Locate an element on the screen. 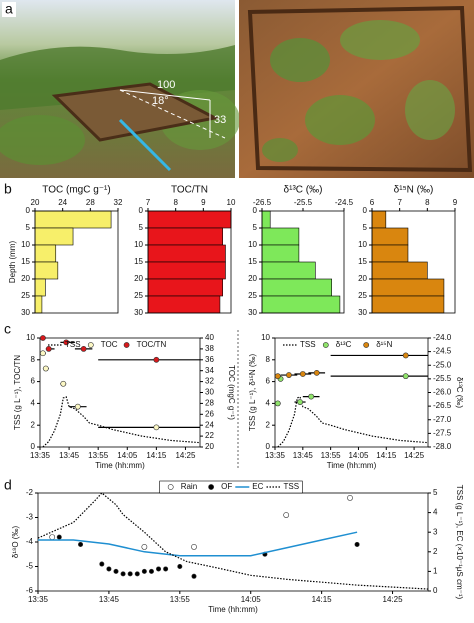 The width and height of the screenshot is (474, 623). y-axis-label: δ¹⁸O (‰) is located at coordinates (15, 542).